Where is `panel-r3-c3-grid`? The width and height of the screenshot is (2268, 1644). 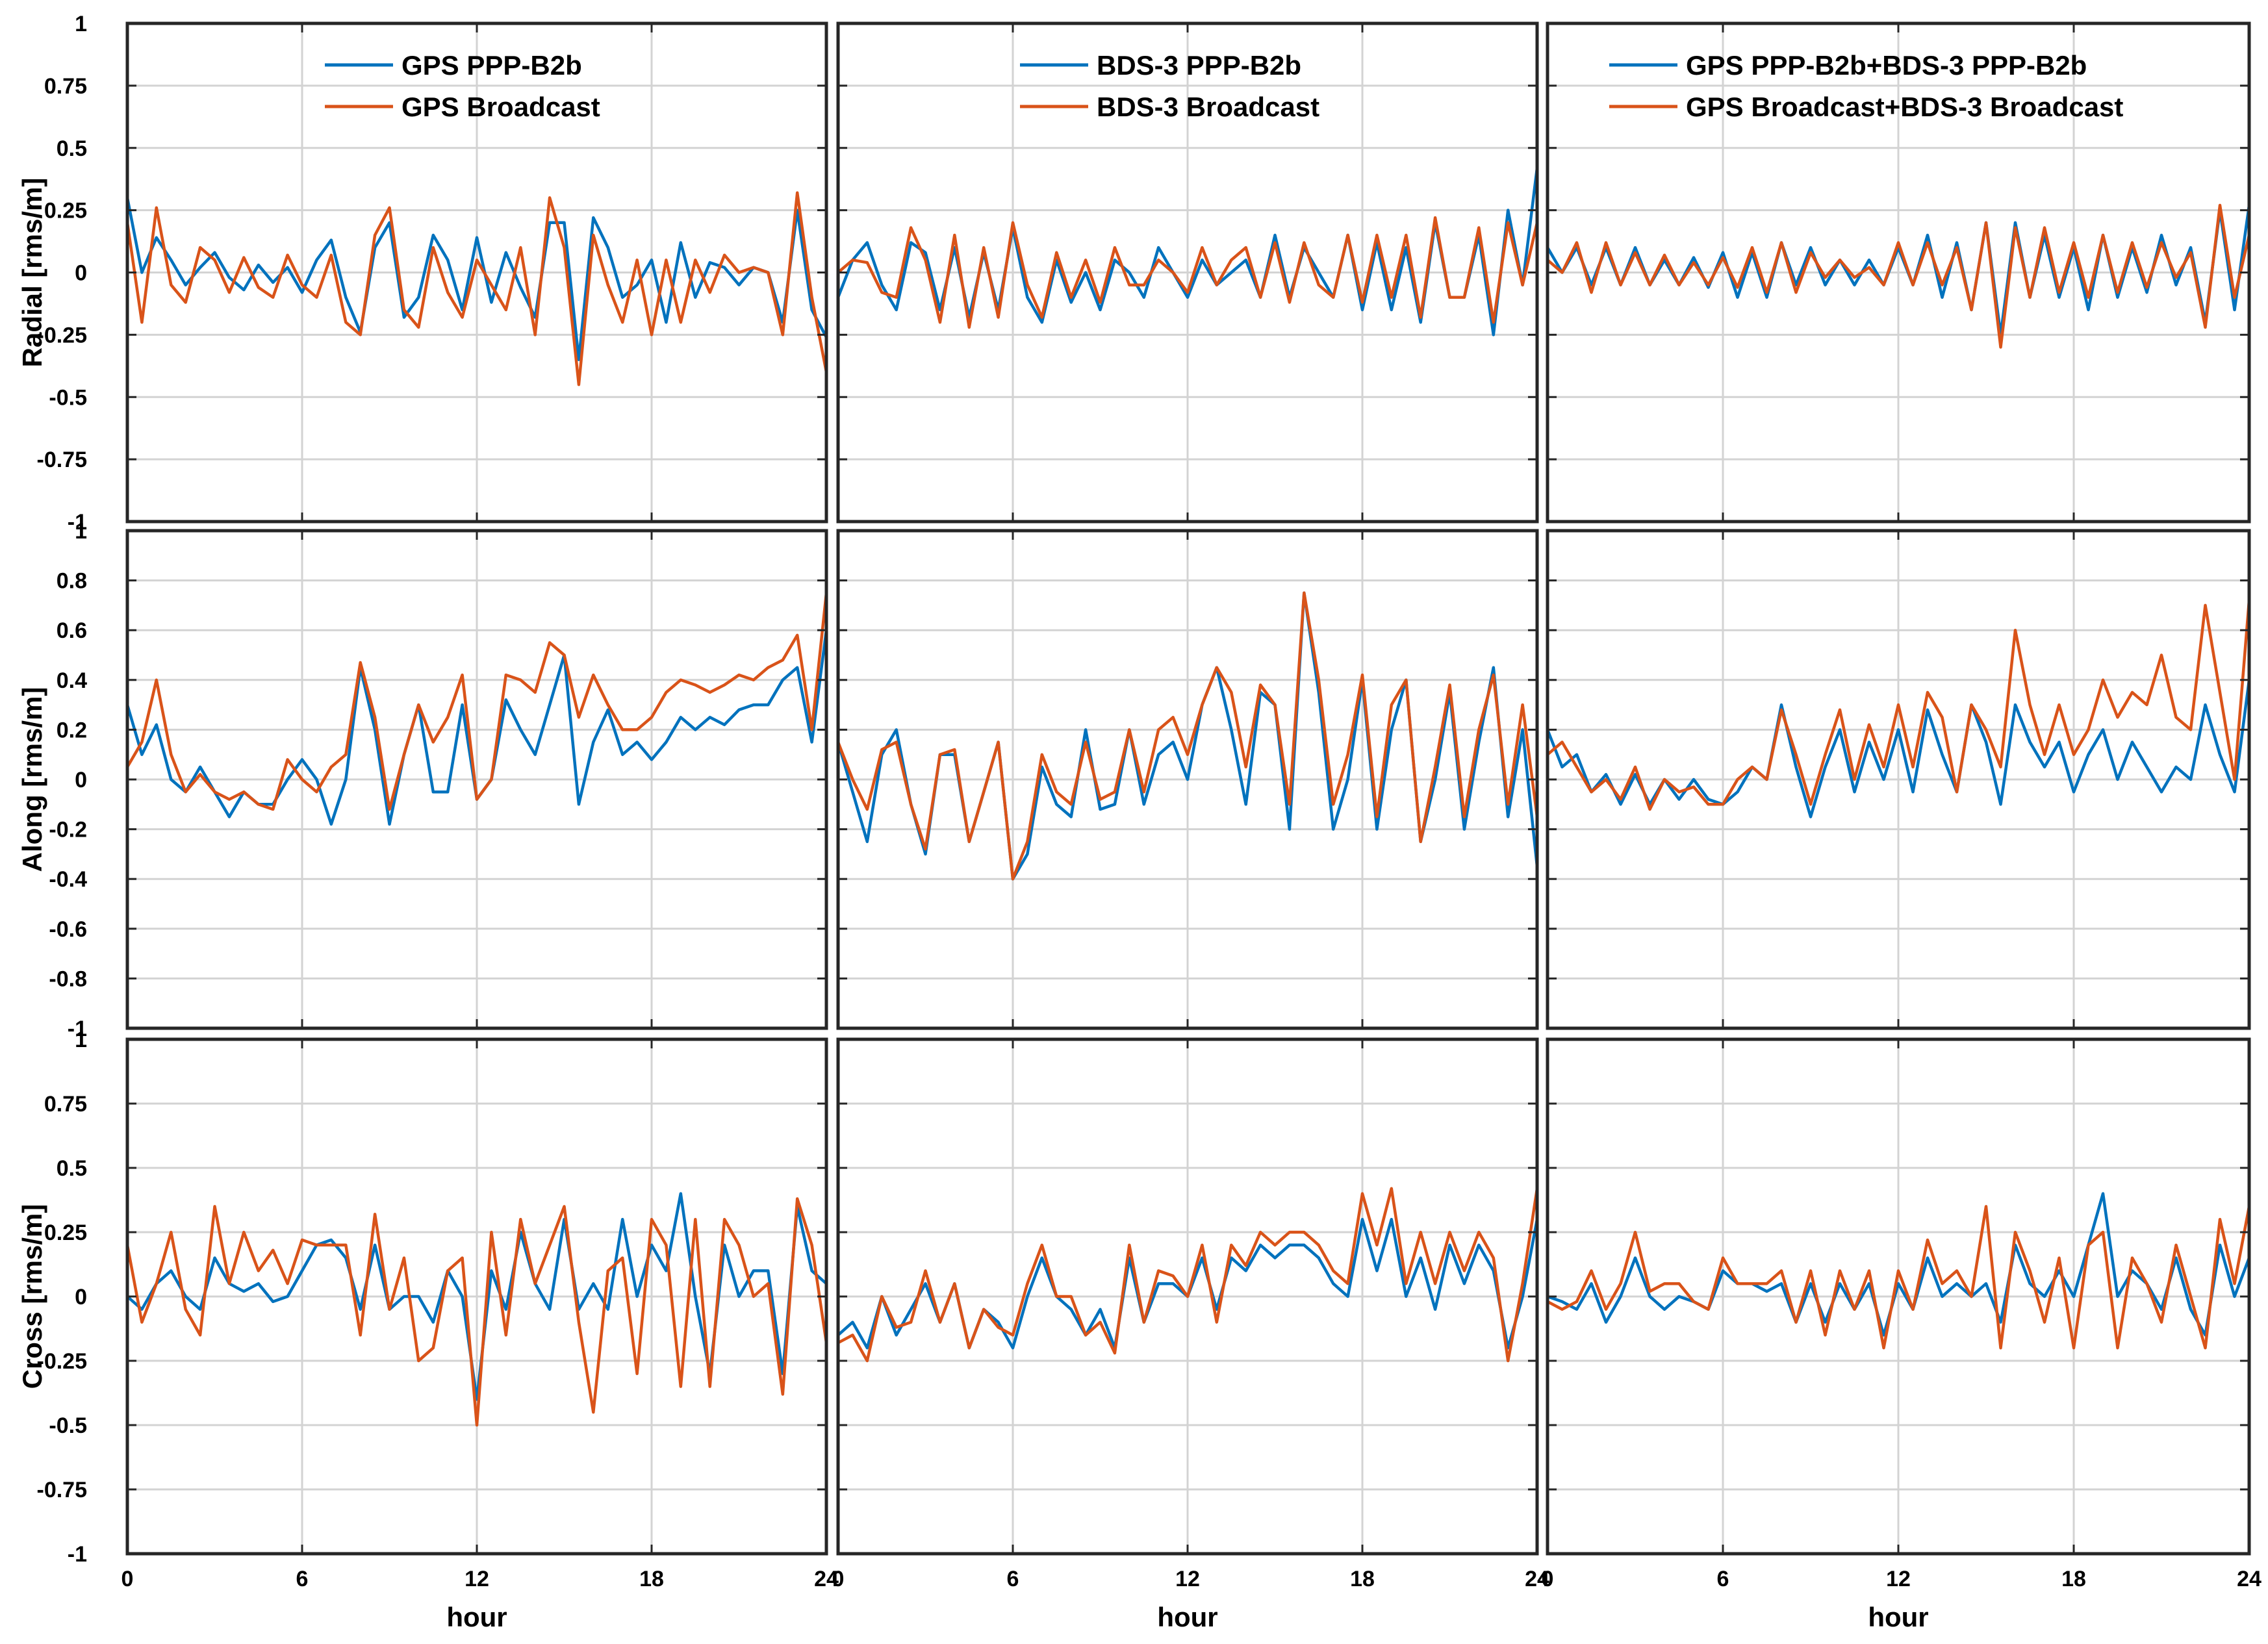
panel-r3-c3-grid is located at coordinates (1899, 1296).